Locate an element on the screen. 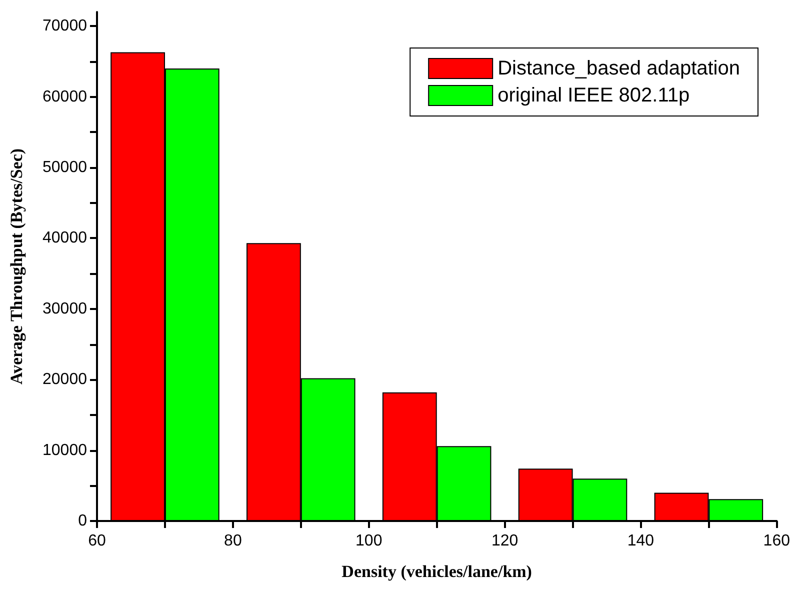 This screenshot has height=594, width=793. x-tick-label: 140 is located at coordinates (640, 541).